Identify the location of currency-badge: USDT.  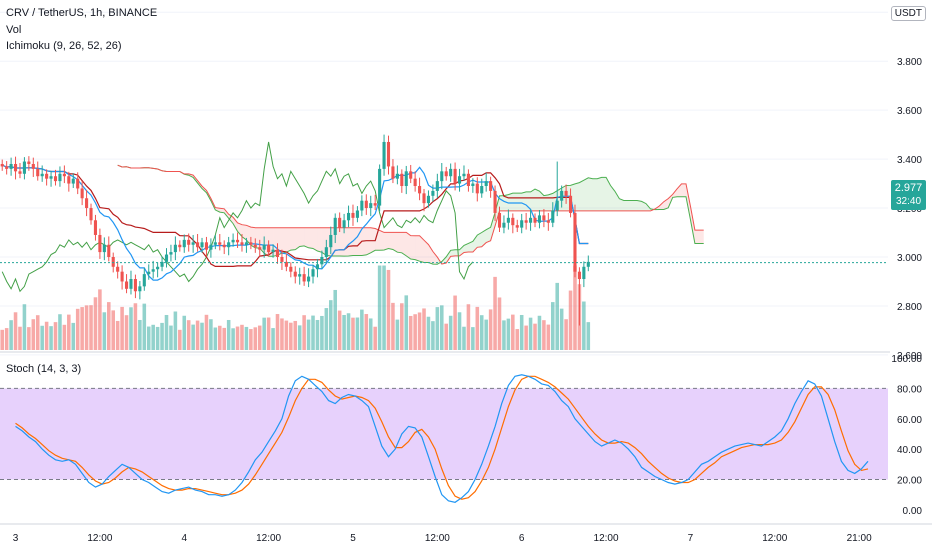
(908, 13).